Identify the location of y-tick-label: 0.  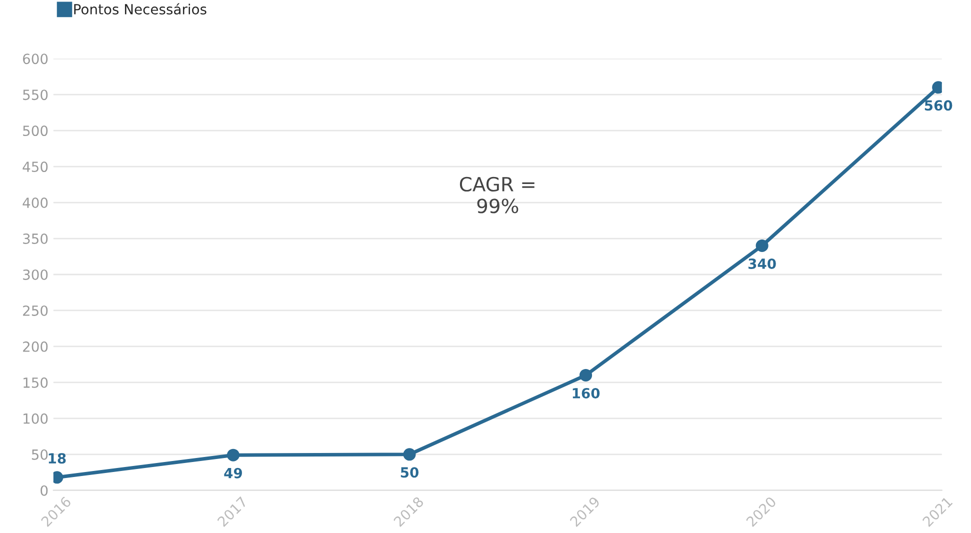
(44, 490).